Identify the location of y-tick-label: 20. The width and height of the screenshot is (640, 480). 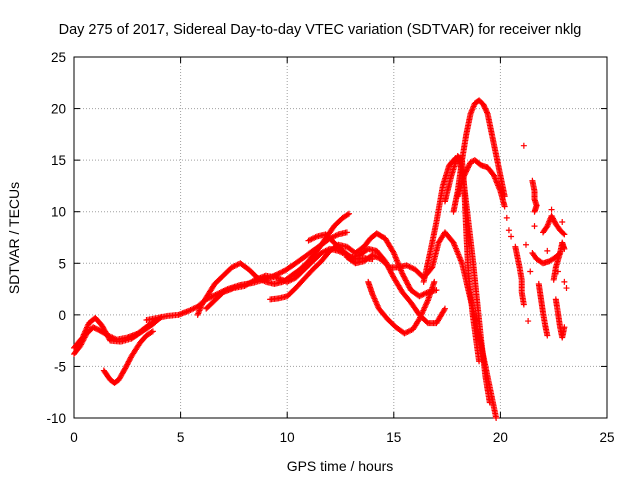
(58, 109).